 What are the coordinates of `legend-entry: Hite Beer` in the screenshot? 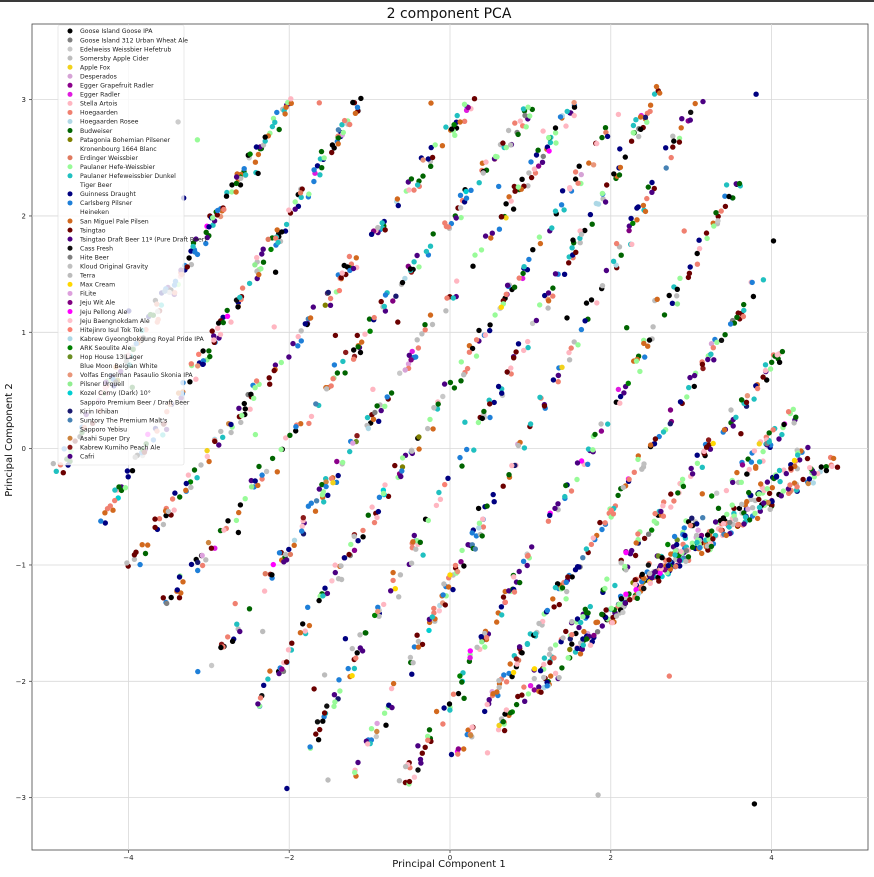 It's located at (94, 257).